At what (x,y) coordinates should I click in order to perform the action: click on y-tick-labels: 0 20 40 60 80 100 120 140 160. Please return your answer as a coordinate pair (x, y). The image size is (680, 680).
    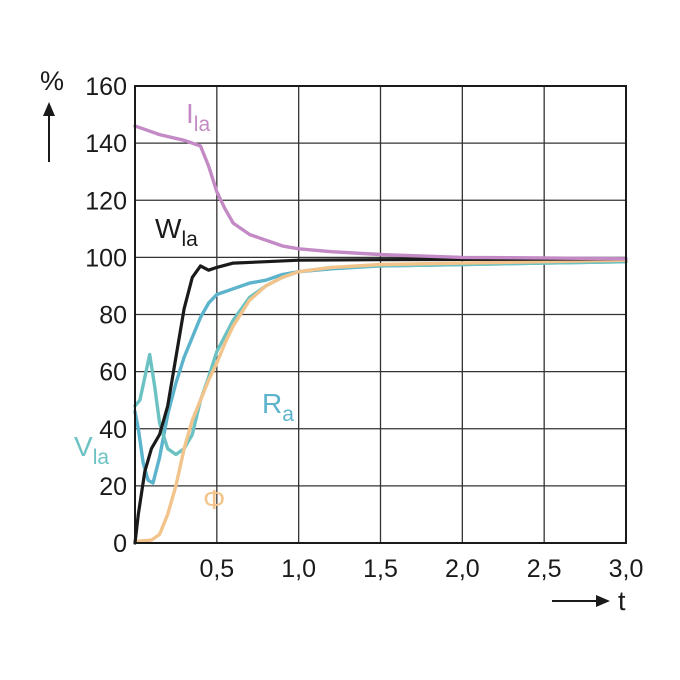
    Looking at the image, I should click on (106, 315).